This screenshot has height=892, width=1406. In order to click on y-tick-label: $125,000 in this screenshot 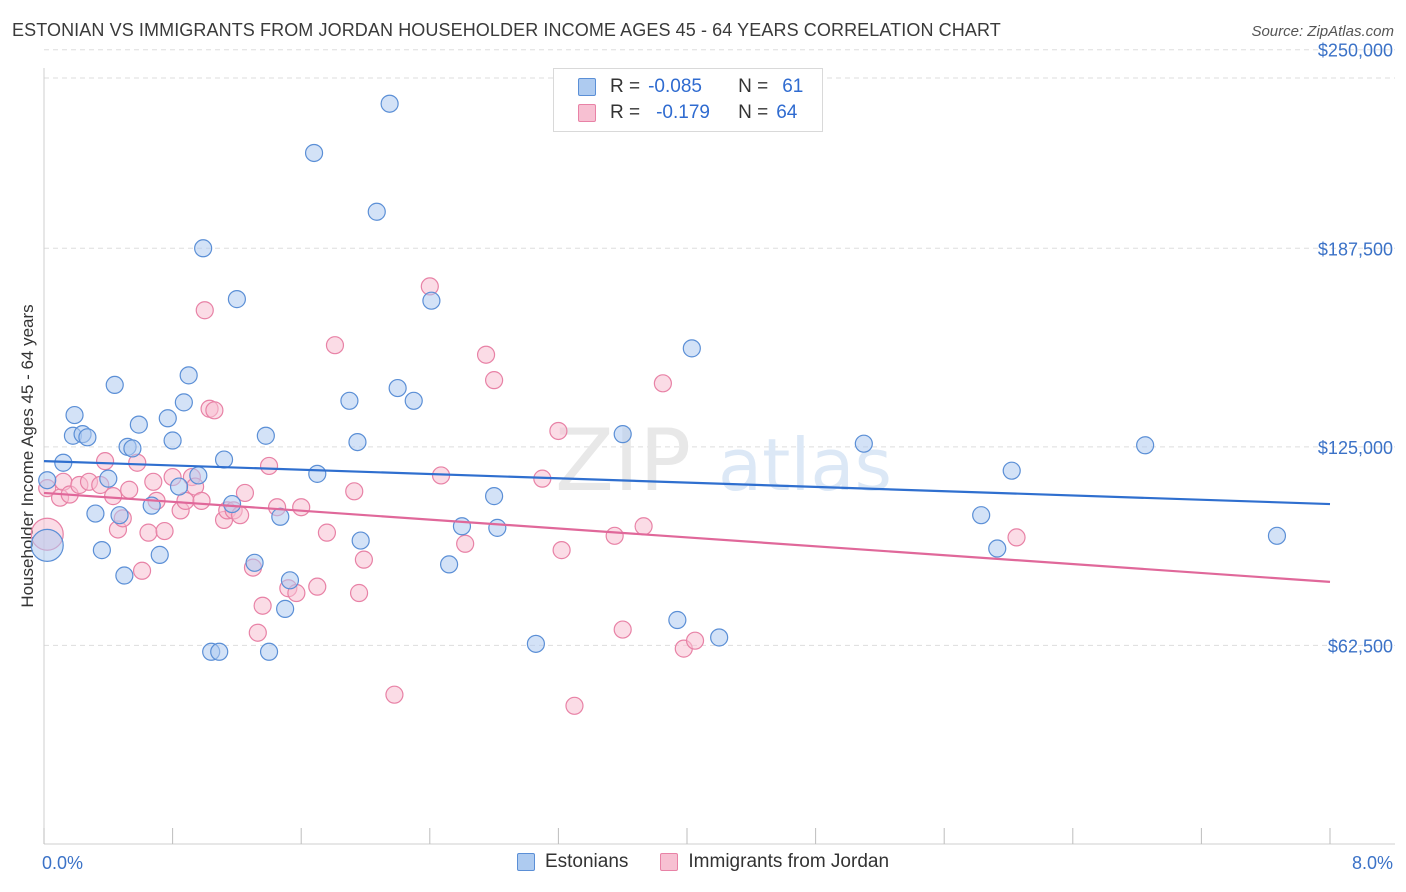, I will do `click(1355, 448)`.